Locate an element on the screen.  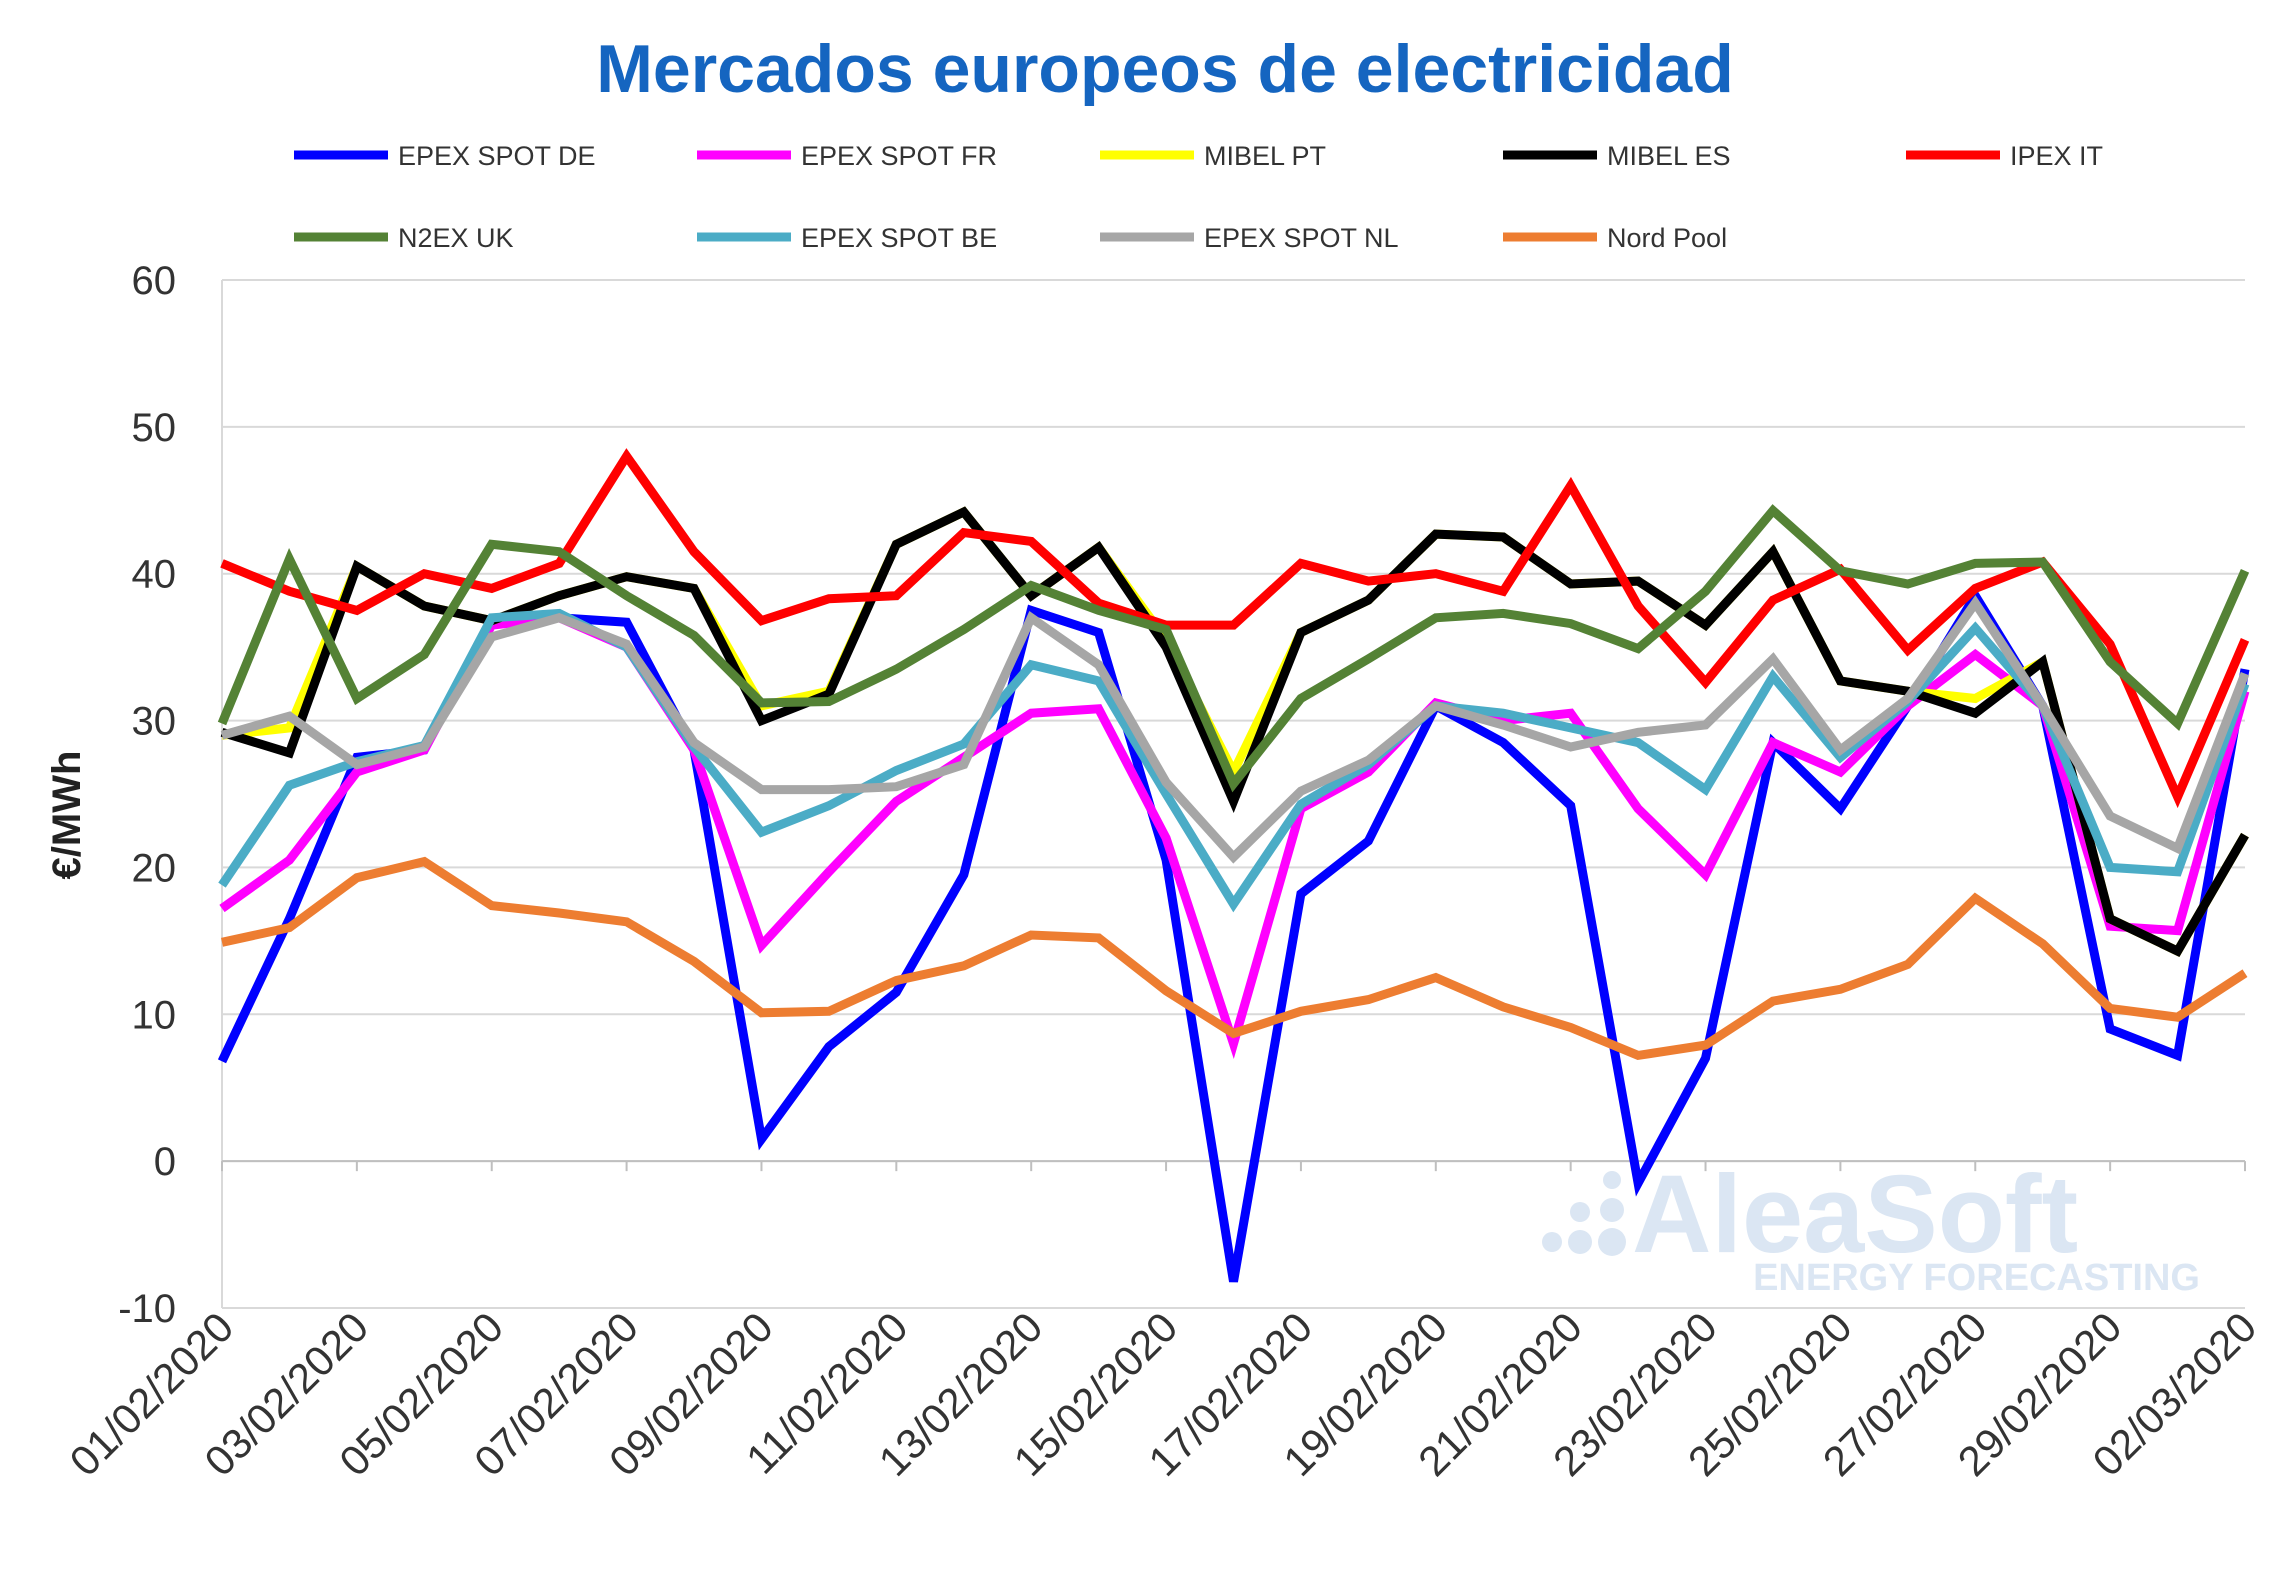
y-tick-labels: -10 0 10 20 30 40 50 60 is located at coordinates (147, 795).